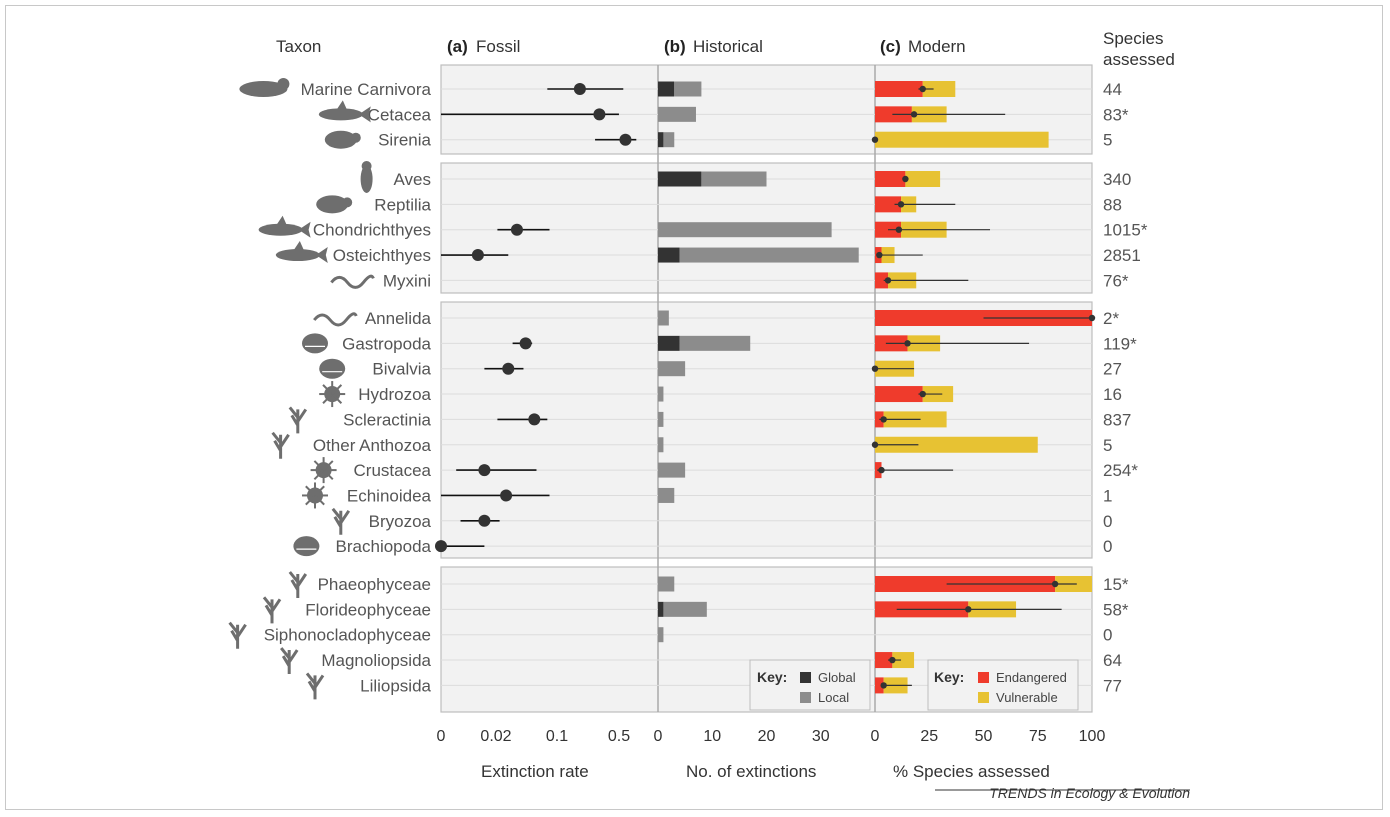 This screenshot has height=817, width=1390. What do you see at coordinates (1027, 697) in the screenshot?
I see `modern-key-text-vulnerable: Vulnerable` at bounding box center [1027, 697].